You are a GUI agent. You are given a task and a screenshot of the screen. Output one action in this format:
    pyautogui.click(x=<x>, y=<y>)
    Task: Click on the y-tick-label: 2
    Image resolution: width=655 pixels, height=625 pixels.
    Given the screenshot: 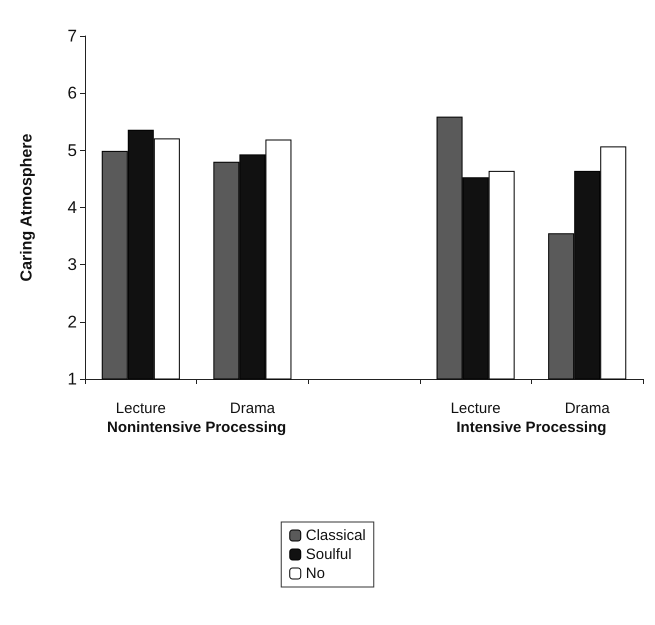 What is the action you would take?
    pyautogui.click(x=72, y=322)
    